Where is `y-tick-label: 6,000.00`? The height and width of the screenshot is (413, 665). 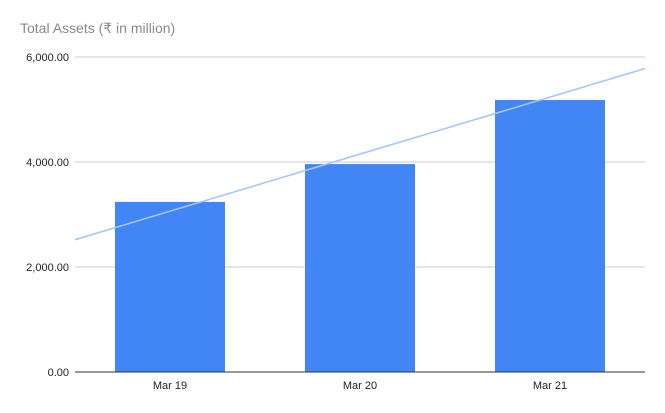 y-tick-label: 6,000.00 is located at coordinates (47, 58).